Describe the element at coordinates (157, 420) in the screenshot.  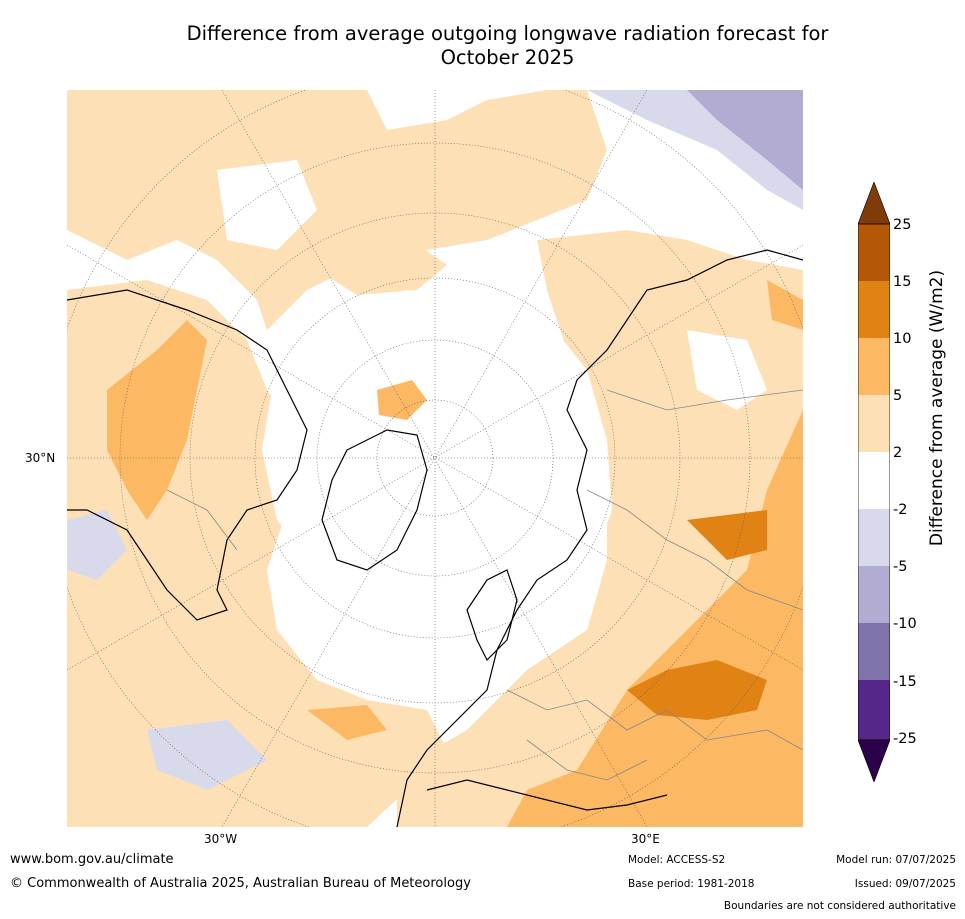
I see `anomaly-5-10-north-america` at that location.